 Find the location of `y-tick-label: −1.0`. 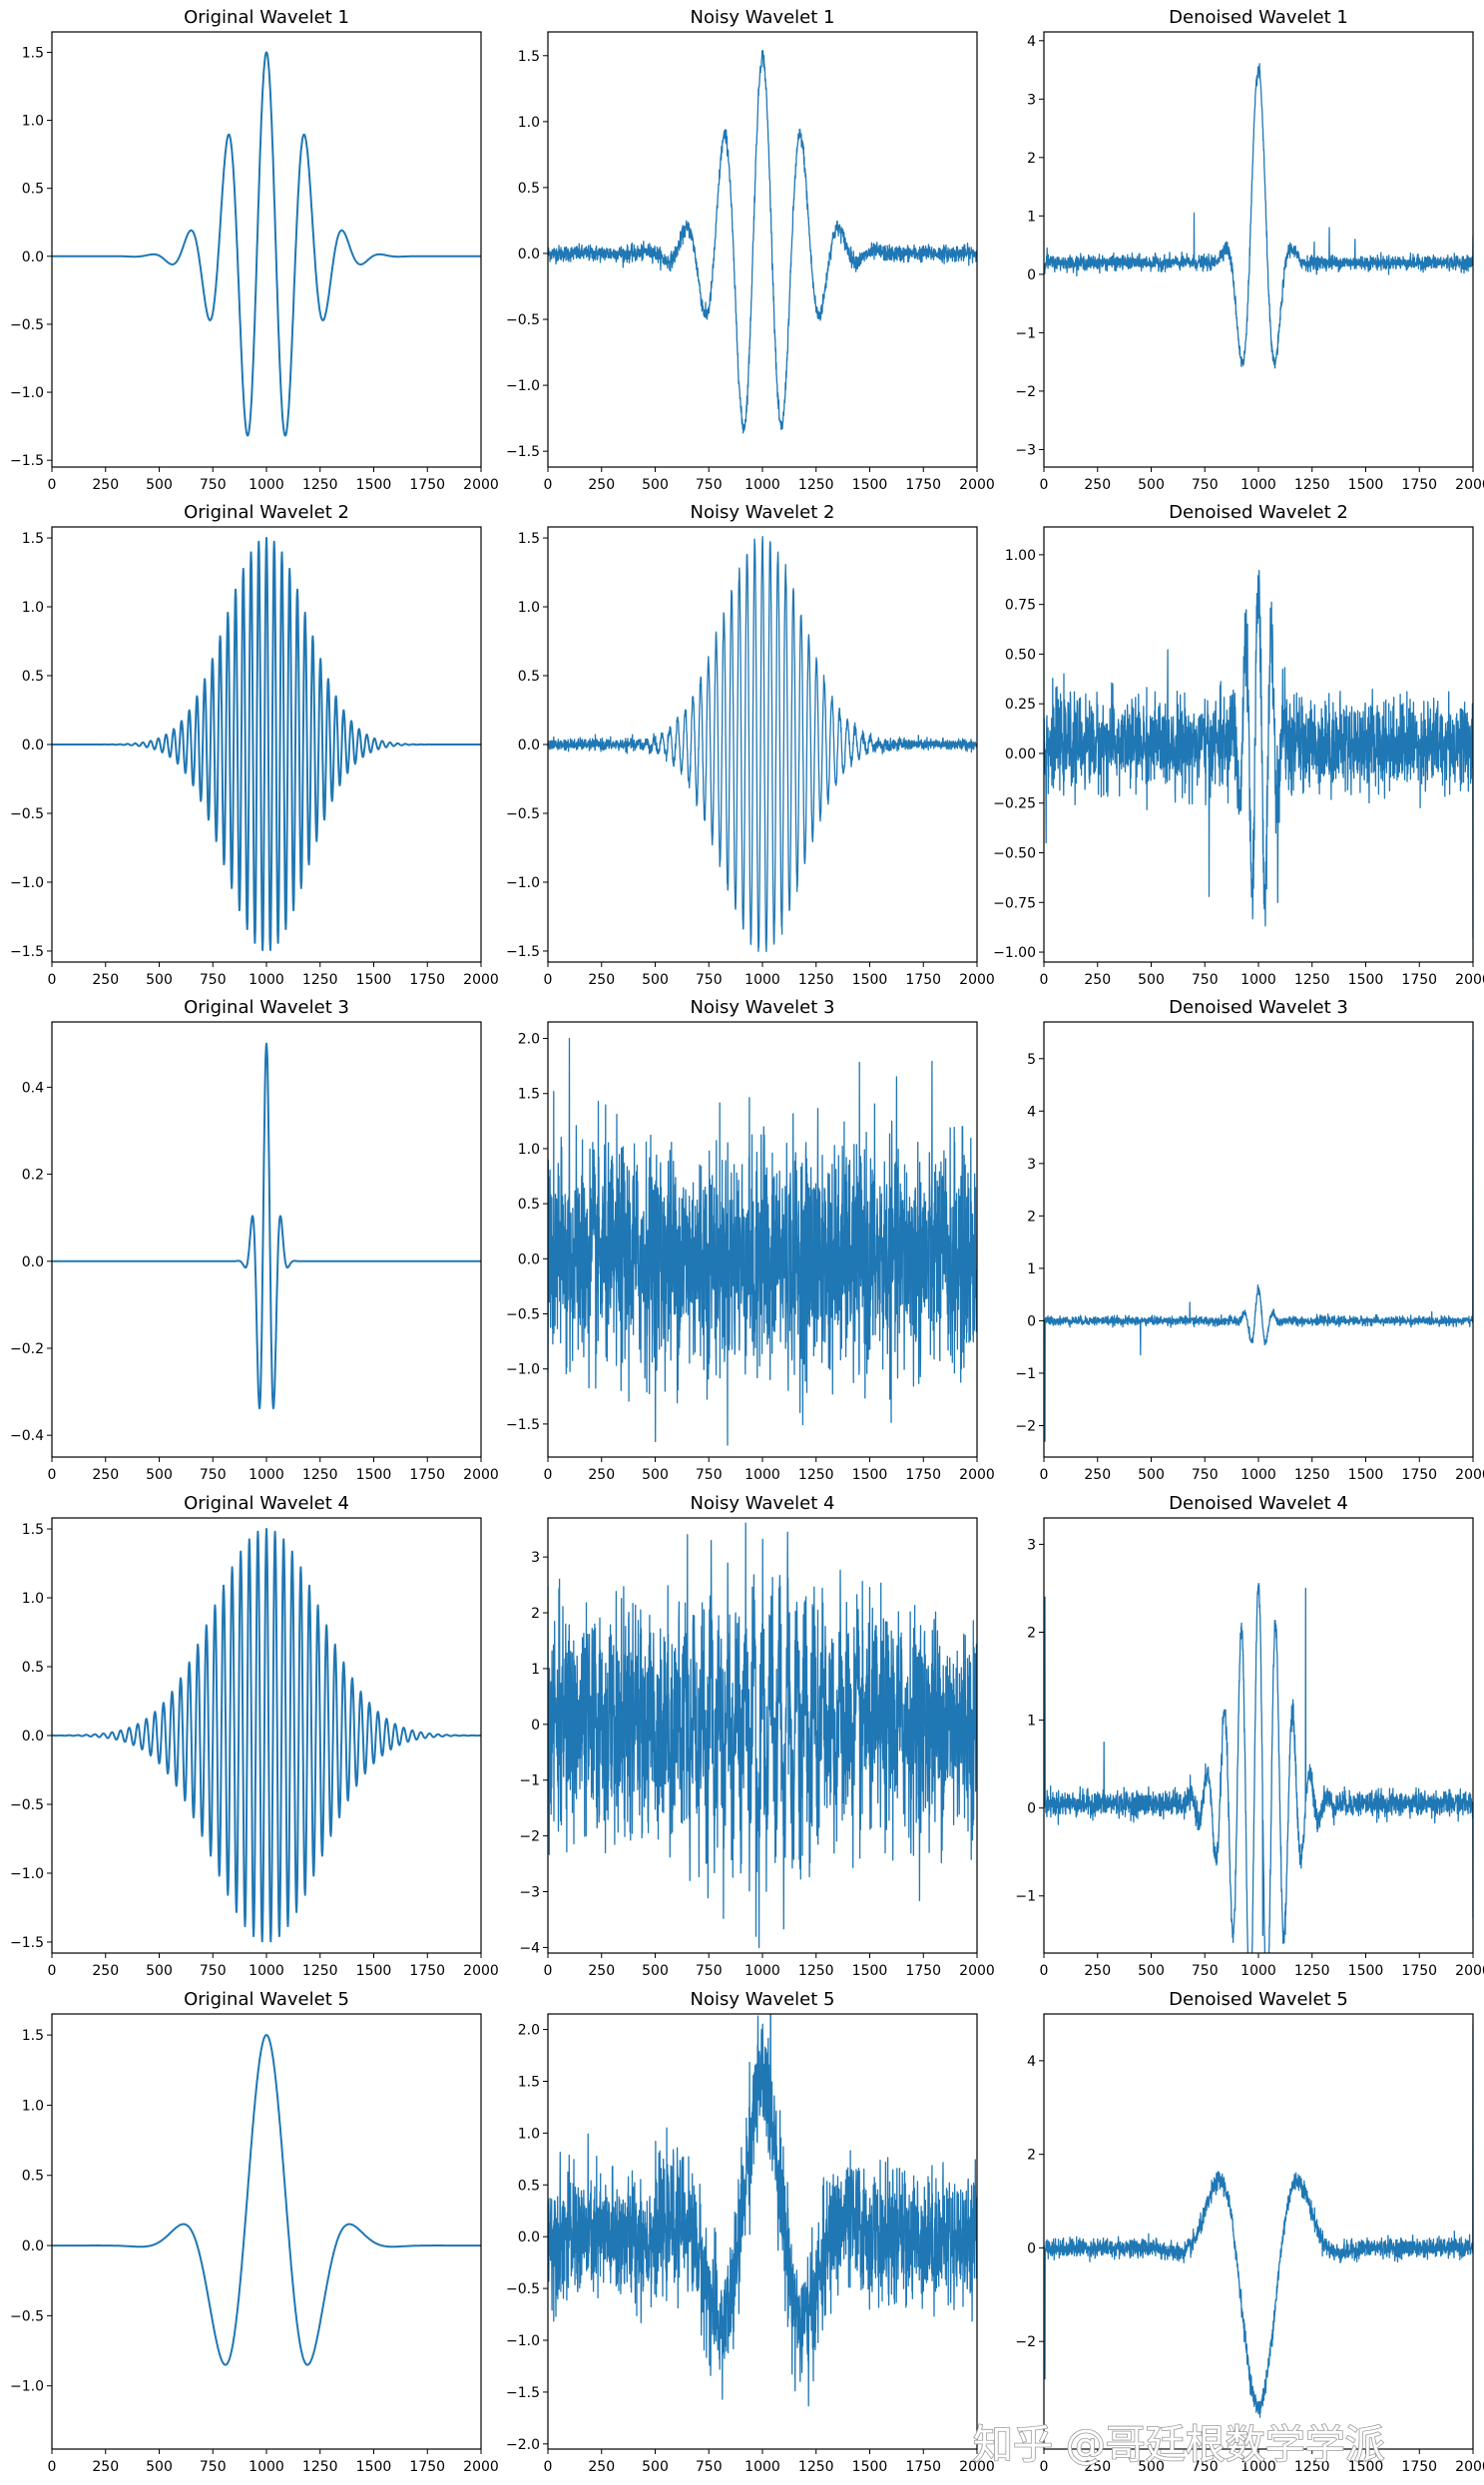

y-tick-label: −1.0 is located at coordinates (27, 1874).